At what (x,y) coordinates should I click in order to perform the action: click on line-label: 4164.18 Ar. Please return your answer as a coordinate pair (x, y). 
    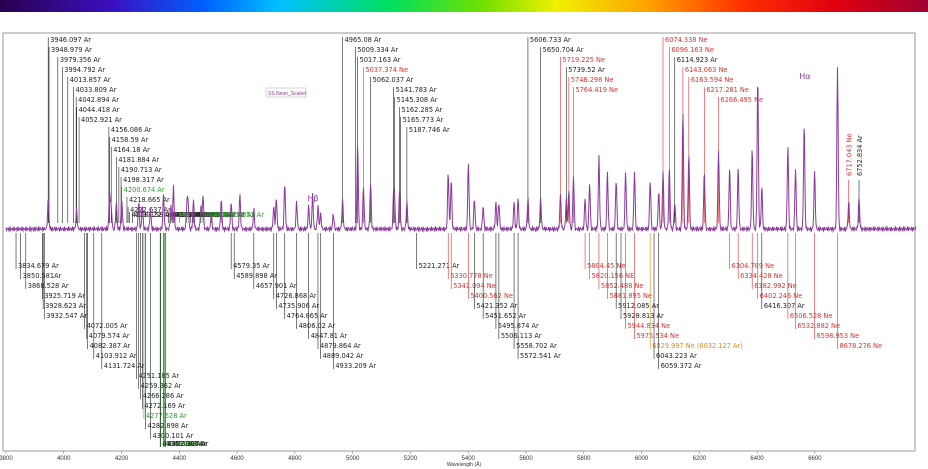
    Looking at the image, I should click on (131, 150).